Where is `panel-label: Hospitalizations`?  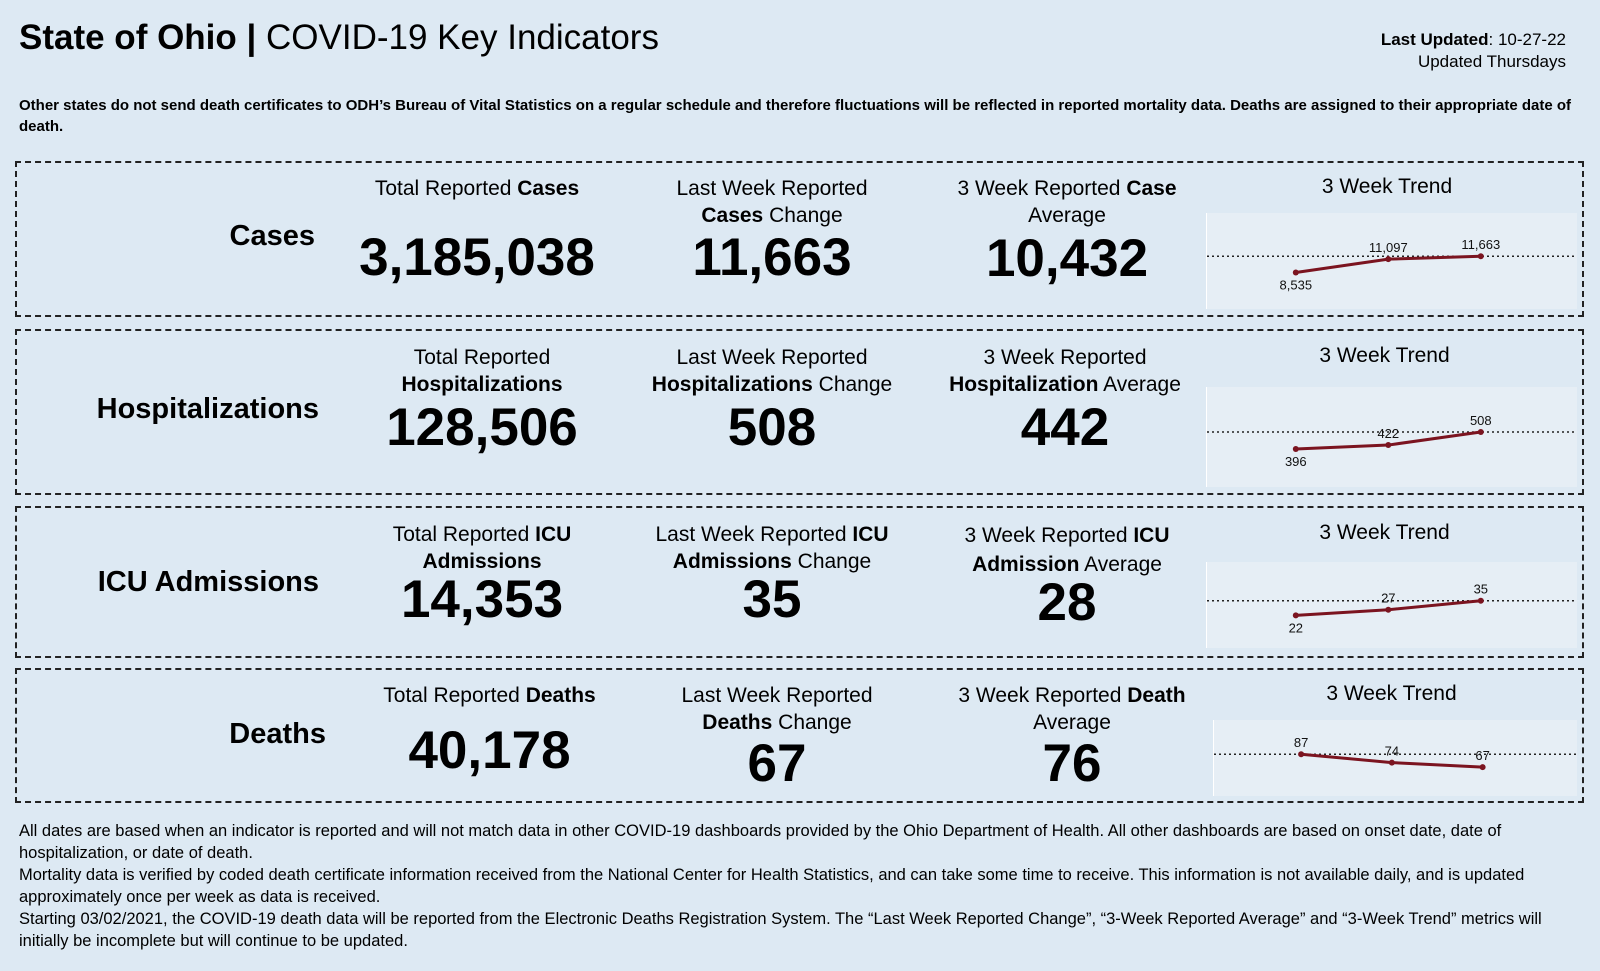 panel-label: Hospitalizations is located at coordinates (207, 409).